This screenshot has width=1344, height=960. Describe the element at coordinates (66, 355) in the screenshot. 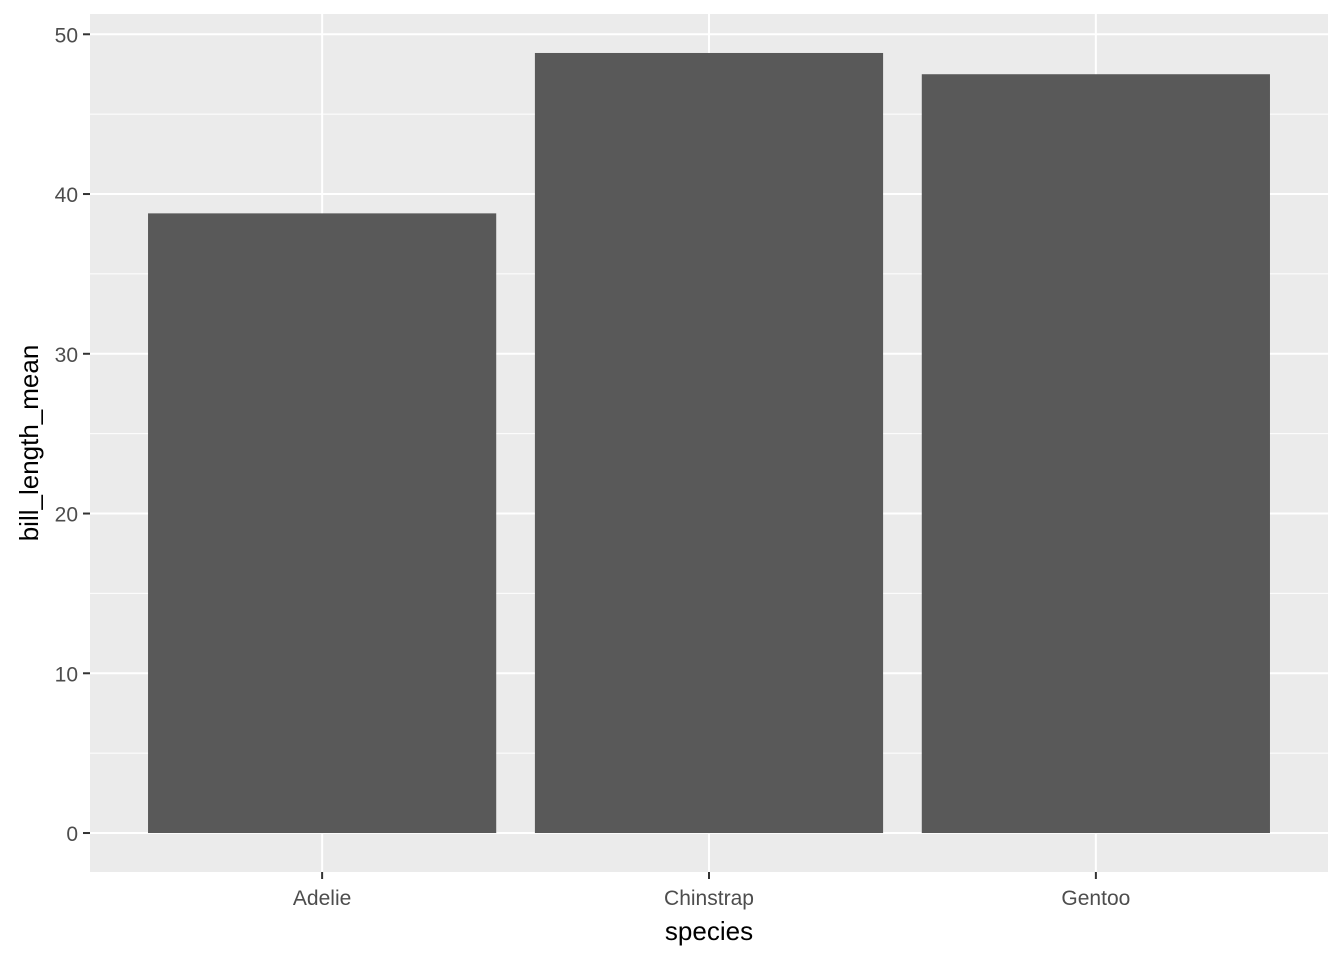

I see `y-tick-label: 30` at that location.